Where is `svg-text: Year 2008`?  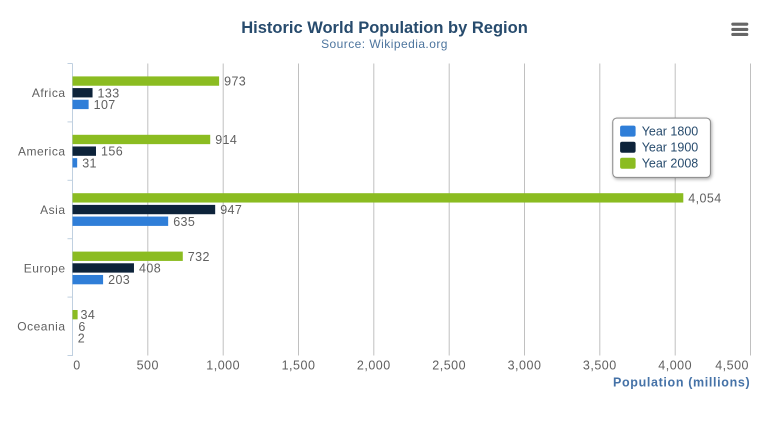
svg-text: Year 2008 is located at coordinates (670, 164).